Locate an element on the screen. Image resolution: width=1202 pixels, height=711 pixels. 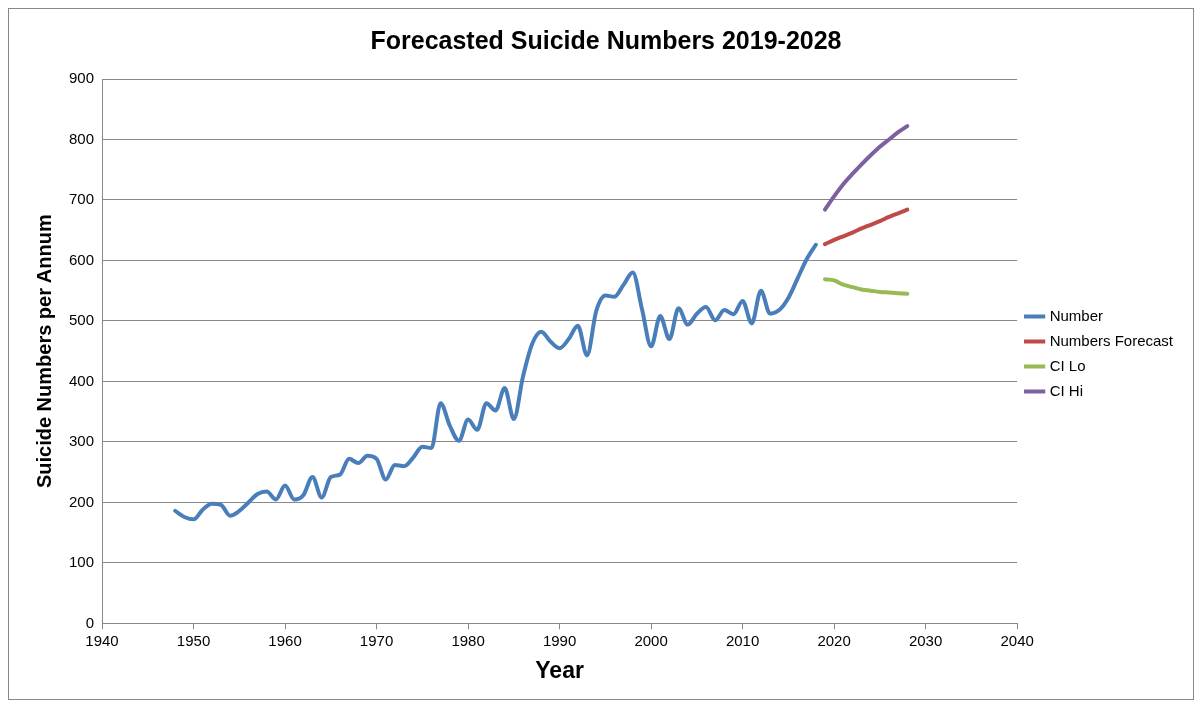
legend-label: CI Lo is located at coordinates (1067, 365).